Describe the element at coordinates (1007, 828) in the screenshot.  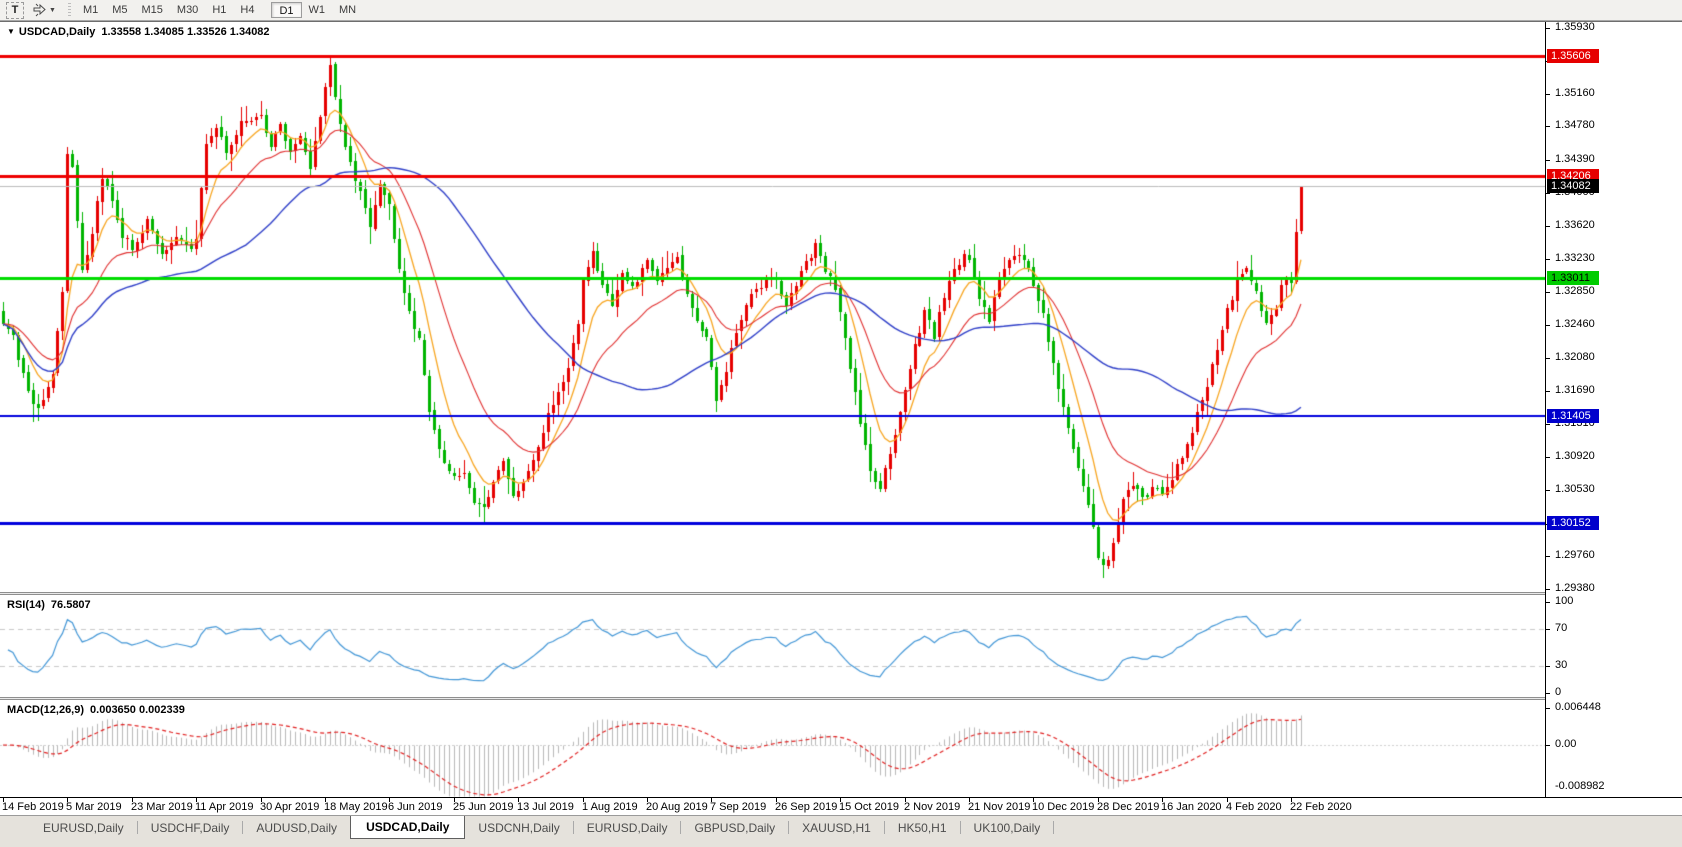
I see `chart-tab-uk100-9: UK100,Daily` at that location.